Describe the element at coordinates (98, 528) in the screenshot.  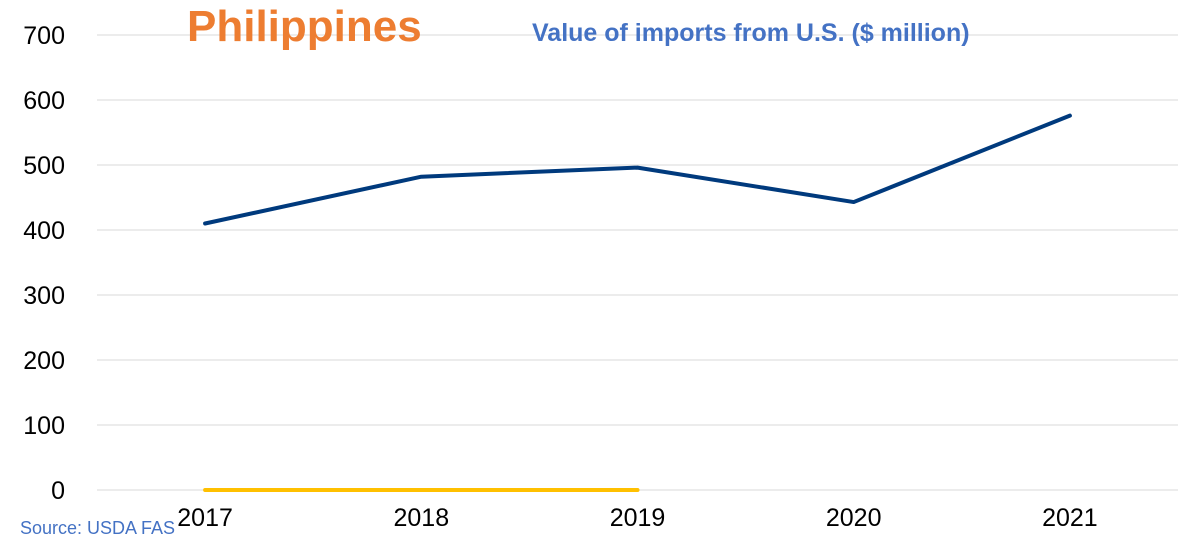
I see `source-note: Source: USDA FAS` at that location.